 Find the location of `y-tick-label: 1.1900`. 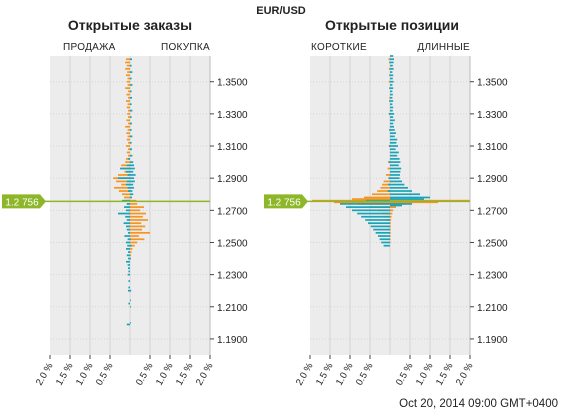

y-tick-label: 1.1900 is located at coordinates (232, 340).